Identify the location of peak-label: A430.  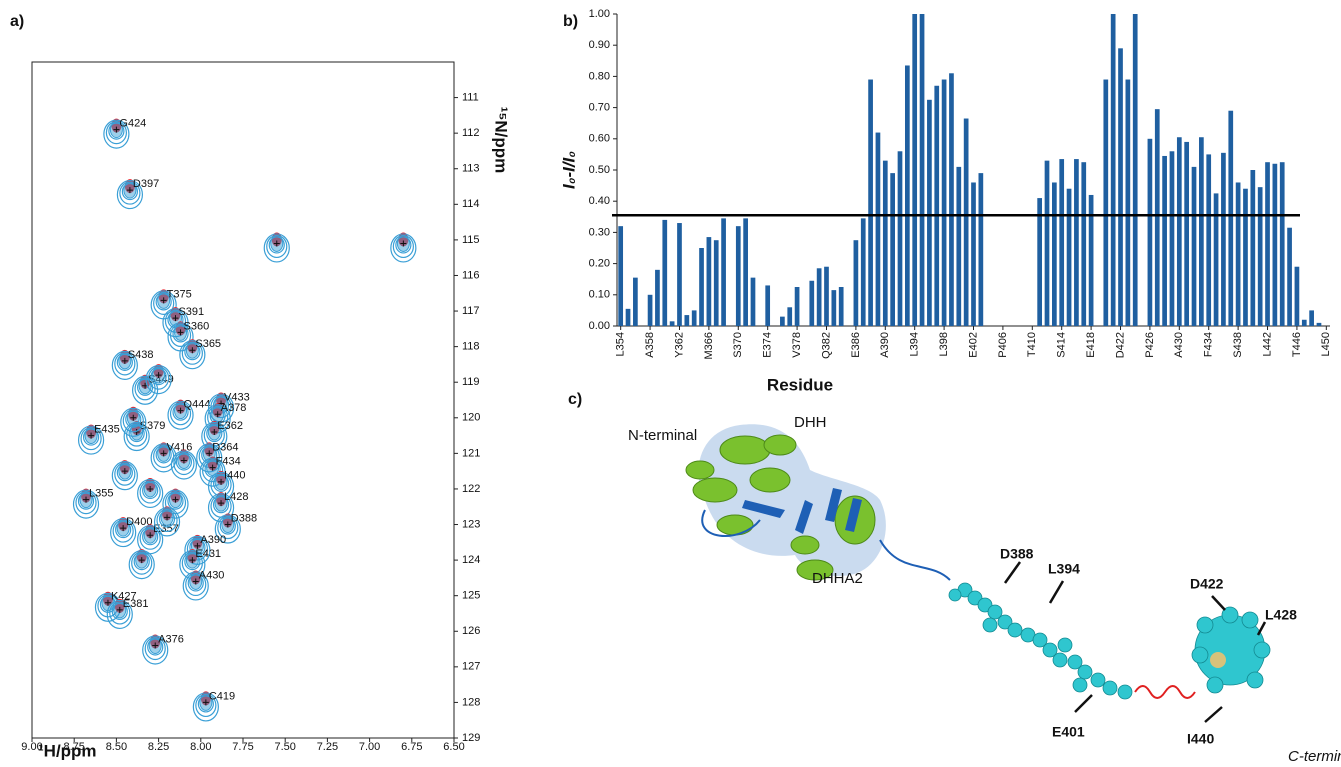
(212, 575).